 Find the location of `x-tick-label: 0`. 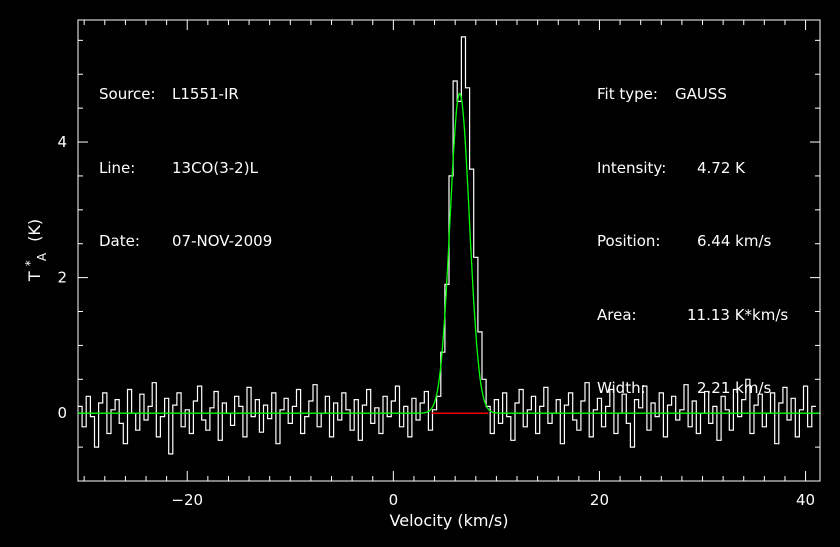

x-tick-label: 0 is located at coordinates (394, 500).